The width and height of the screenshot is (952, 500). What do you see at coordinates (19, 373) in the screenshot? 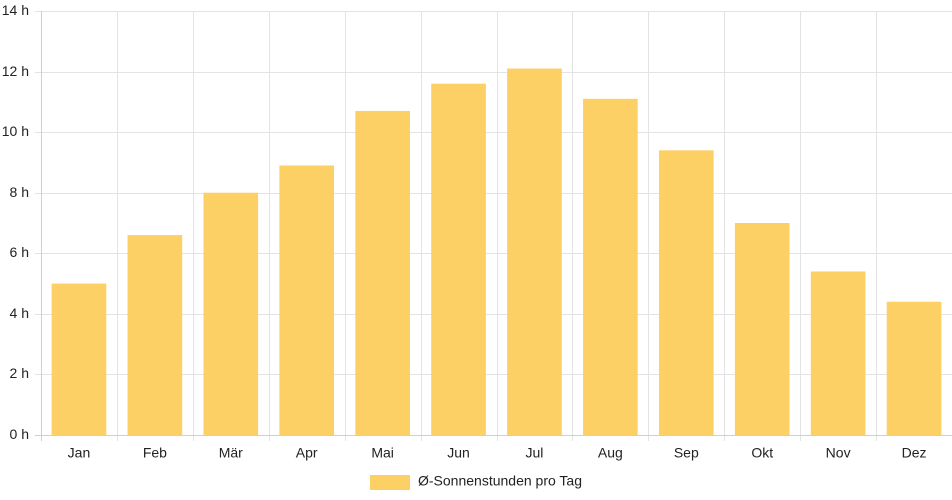
I see `y-tick-label: 2 h` at bounding box center [19, 373].